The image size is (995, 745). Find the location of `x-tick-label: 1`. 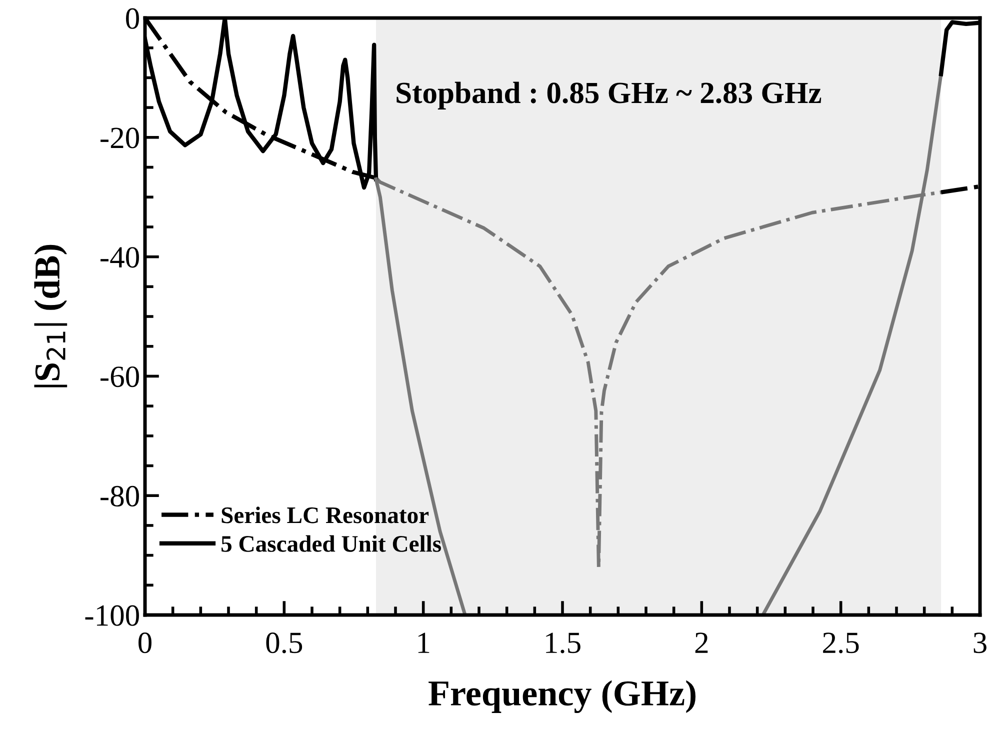

x-tick-label: 1 is located at coordinates (424, 642).